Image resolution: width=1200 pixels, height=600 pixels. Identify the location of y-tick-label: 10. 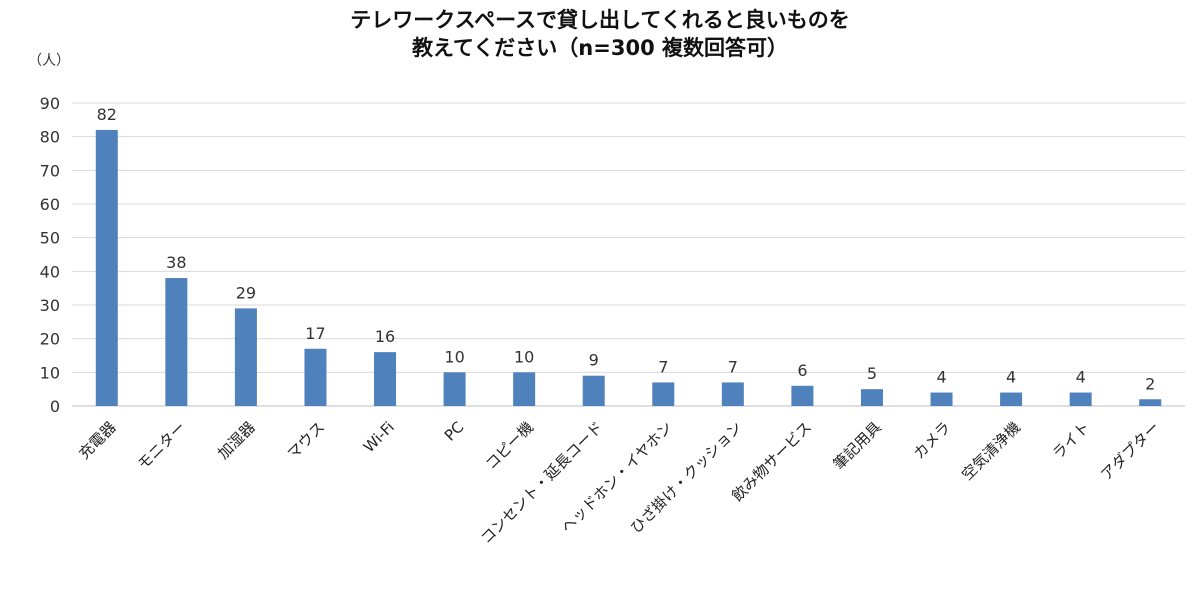
(50, 372).